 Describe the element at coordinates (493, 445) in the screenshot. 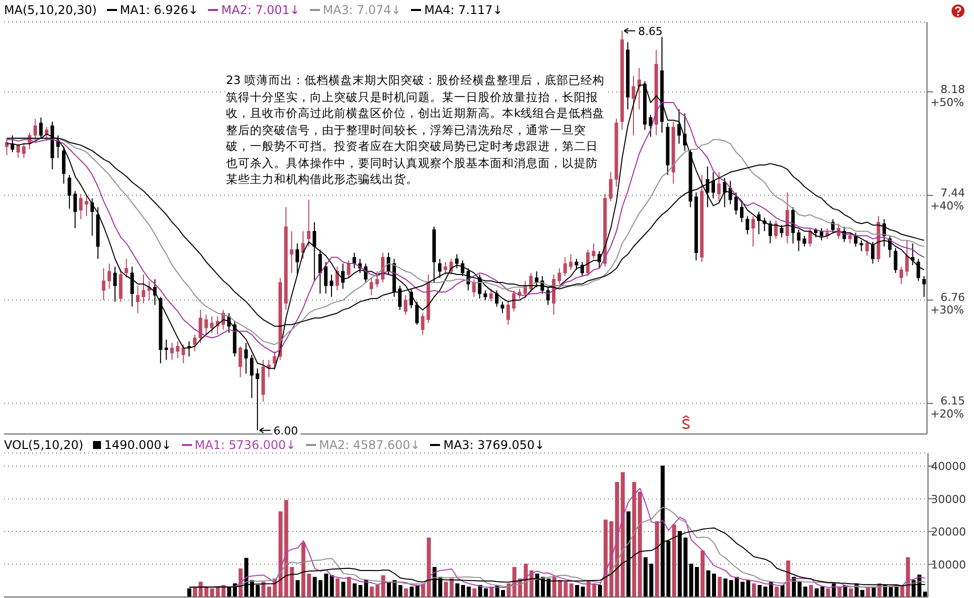

I see `legend-label: MA3: 3769.050↓` at that location.